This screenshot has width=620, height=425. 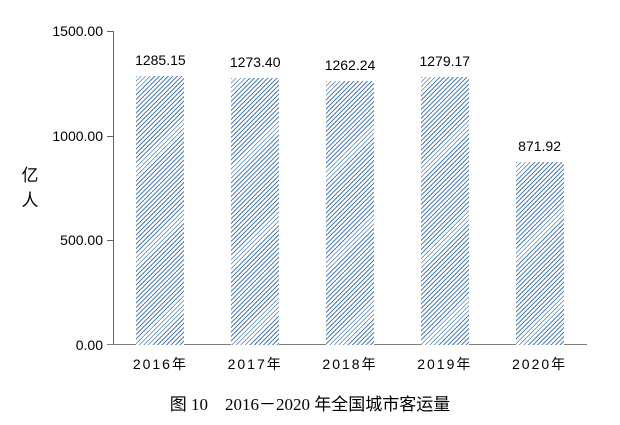 I want to click on bar-value-label-4: 871.92, so click(x=539, y=146).